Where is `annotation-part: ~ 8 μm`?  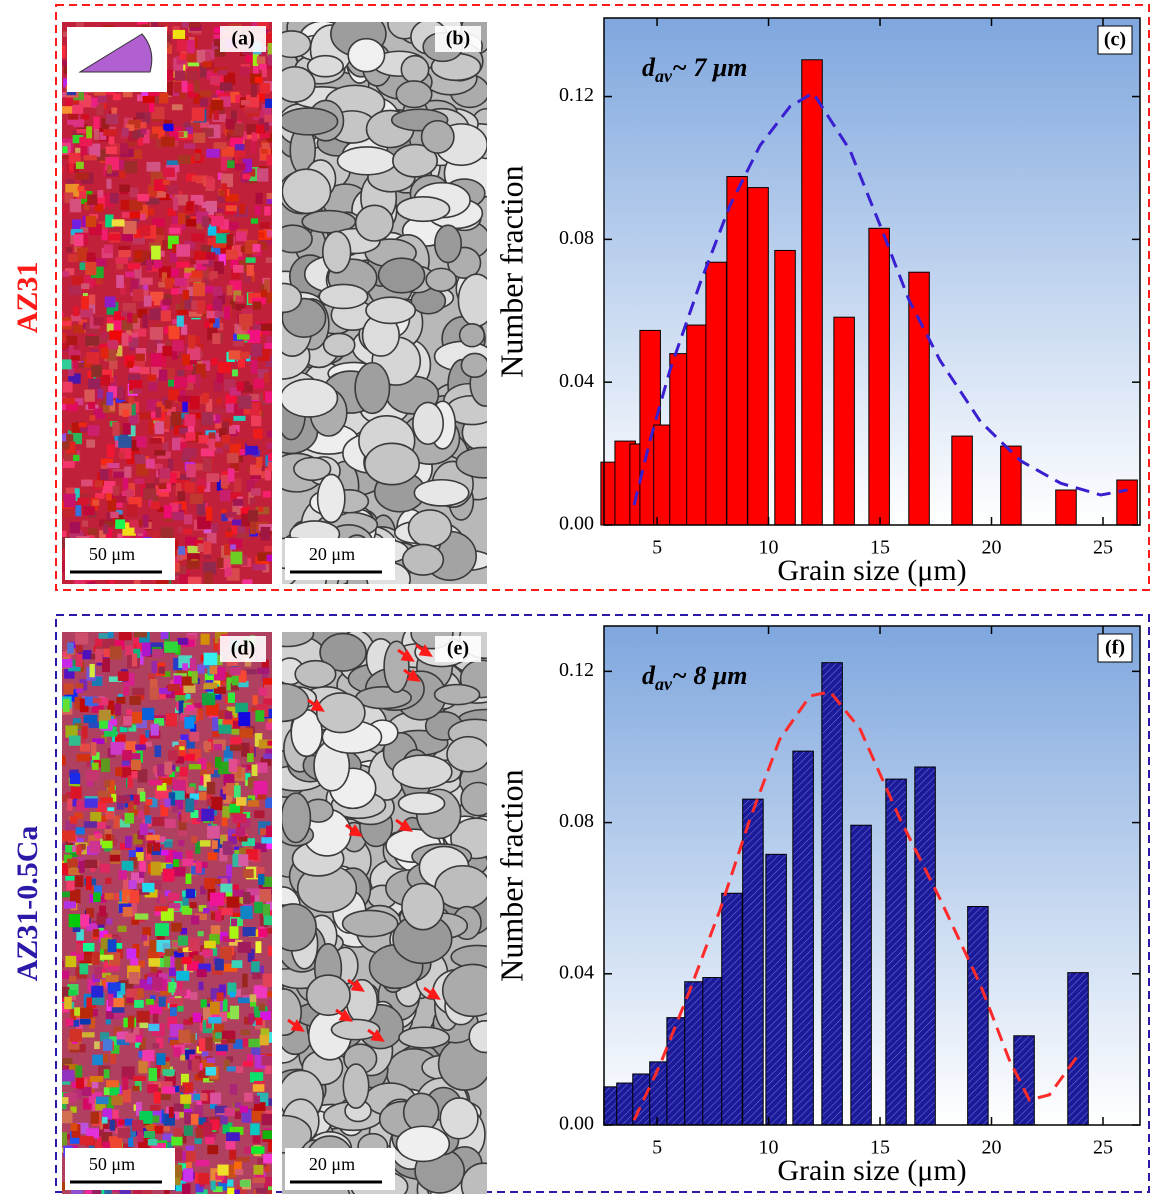 annotation-part: ~ 8 μm is located at coordinates (710, 675).